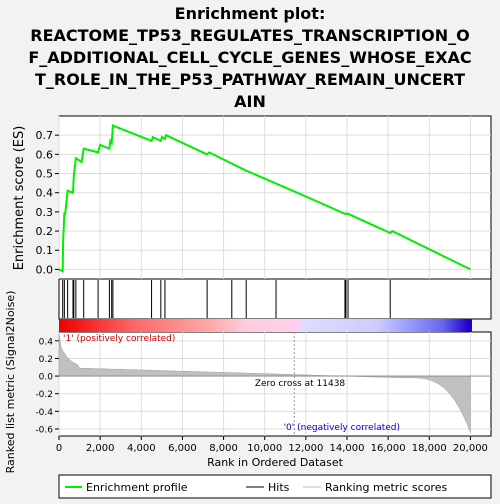 The image size is (500, 504). Describe the element at coordinates (44, 430) in the screenshot. I see `metric-tick-label: -0.6` at that location.